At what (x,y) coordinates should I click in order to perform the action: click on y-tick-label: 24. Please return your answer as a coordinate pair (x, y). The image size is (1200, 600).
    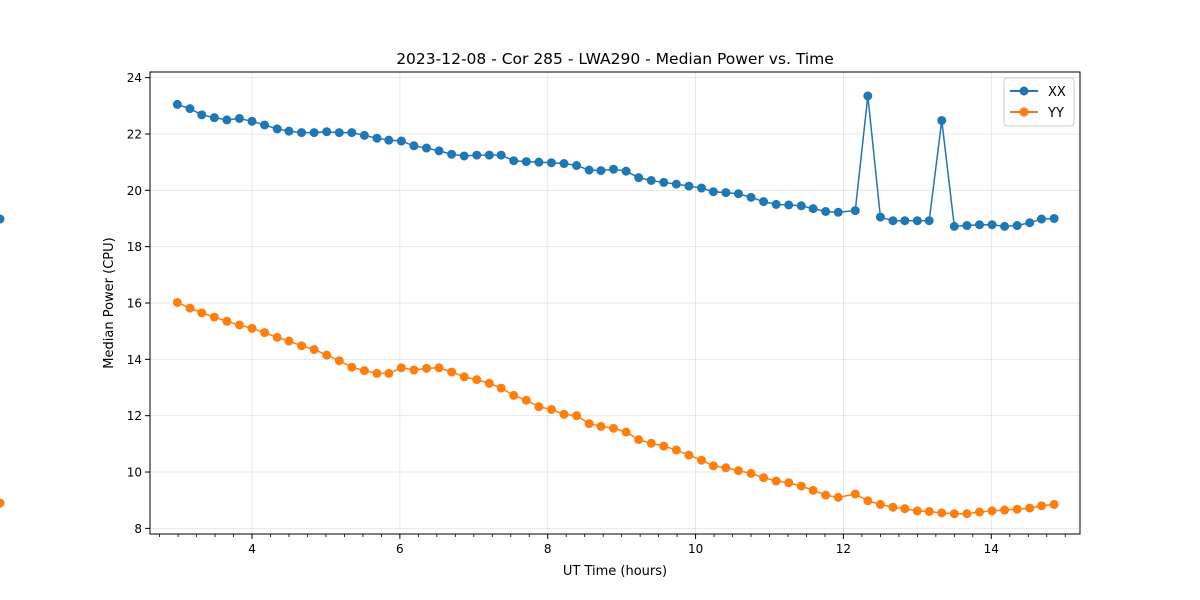
    Looking at the image, I should click on (134, 78).